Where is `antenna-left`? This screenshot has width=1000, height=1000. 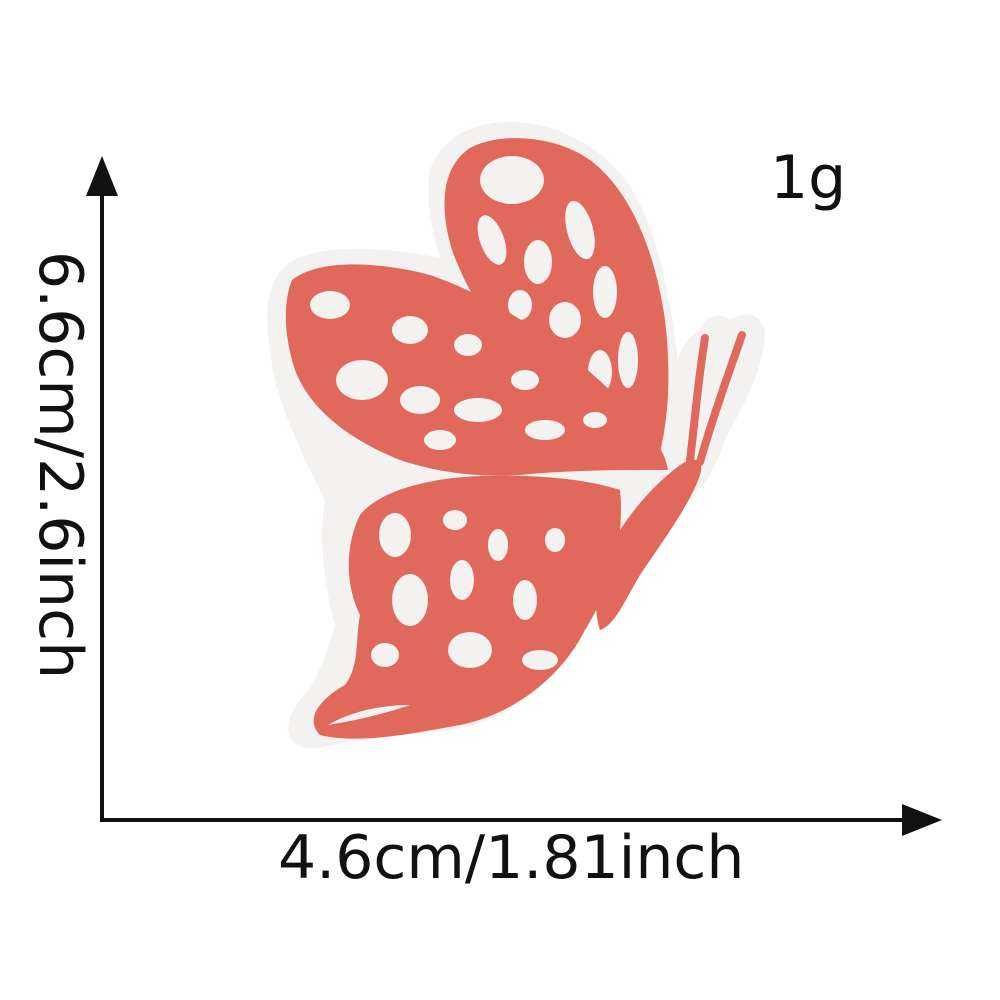 antenna-left is located at coordinates (697, 399).